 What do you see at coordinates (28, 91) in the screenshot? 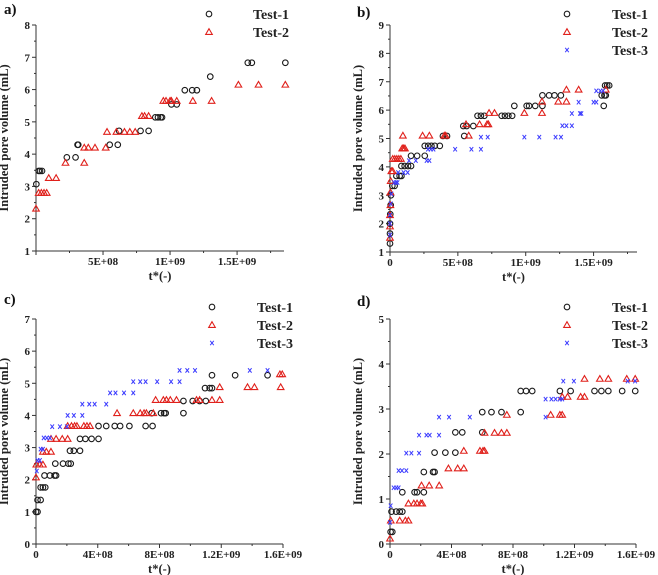
I see `y-tick-label: 6` at bounding box center [28, 91].